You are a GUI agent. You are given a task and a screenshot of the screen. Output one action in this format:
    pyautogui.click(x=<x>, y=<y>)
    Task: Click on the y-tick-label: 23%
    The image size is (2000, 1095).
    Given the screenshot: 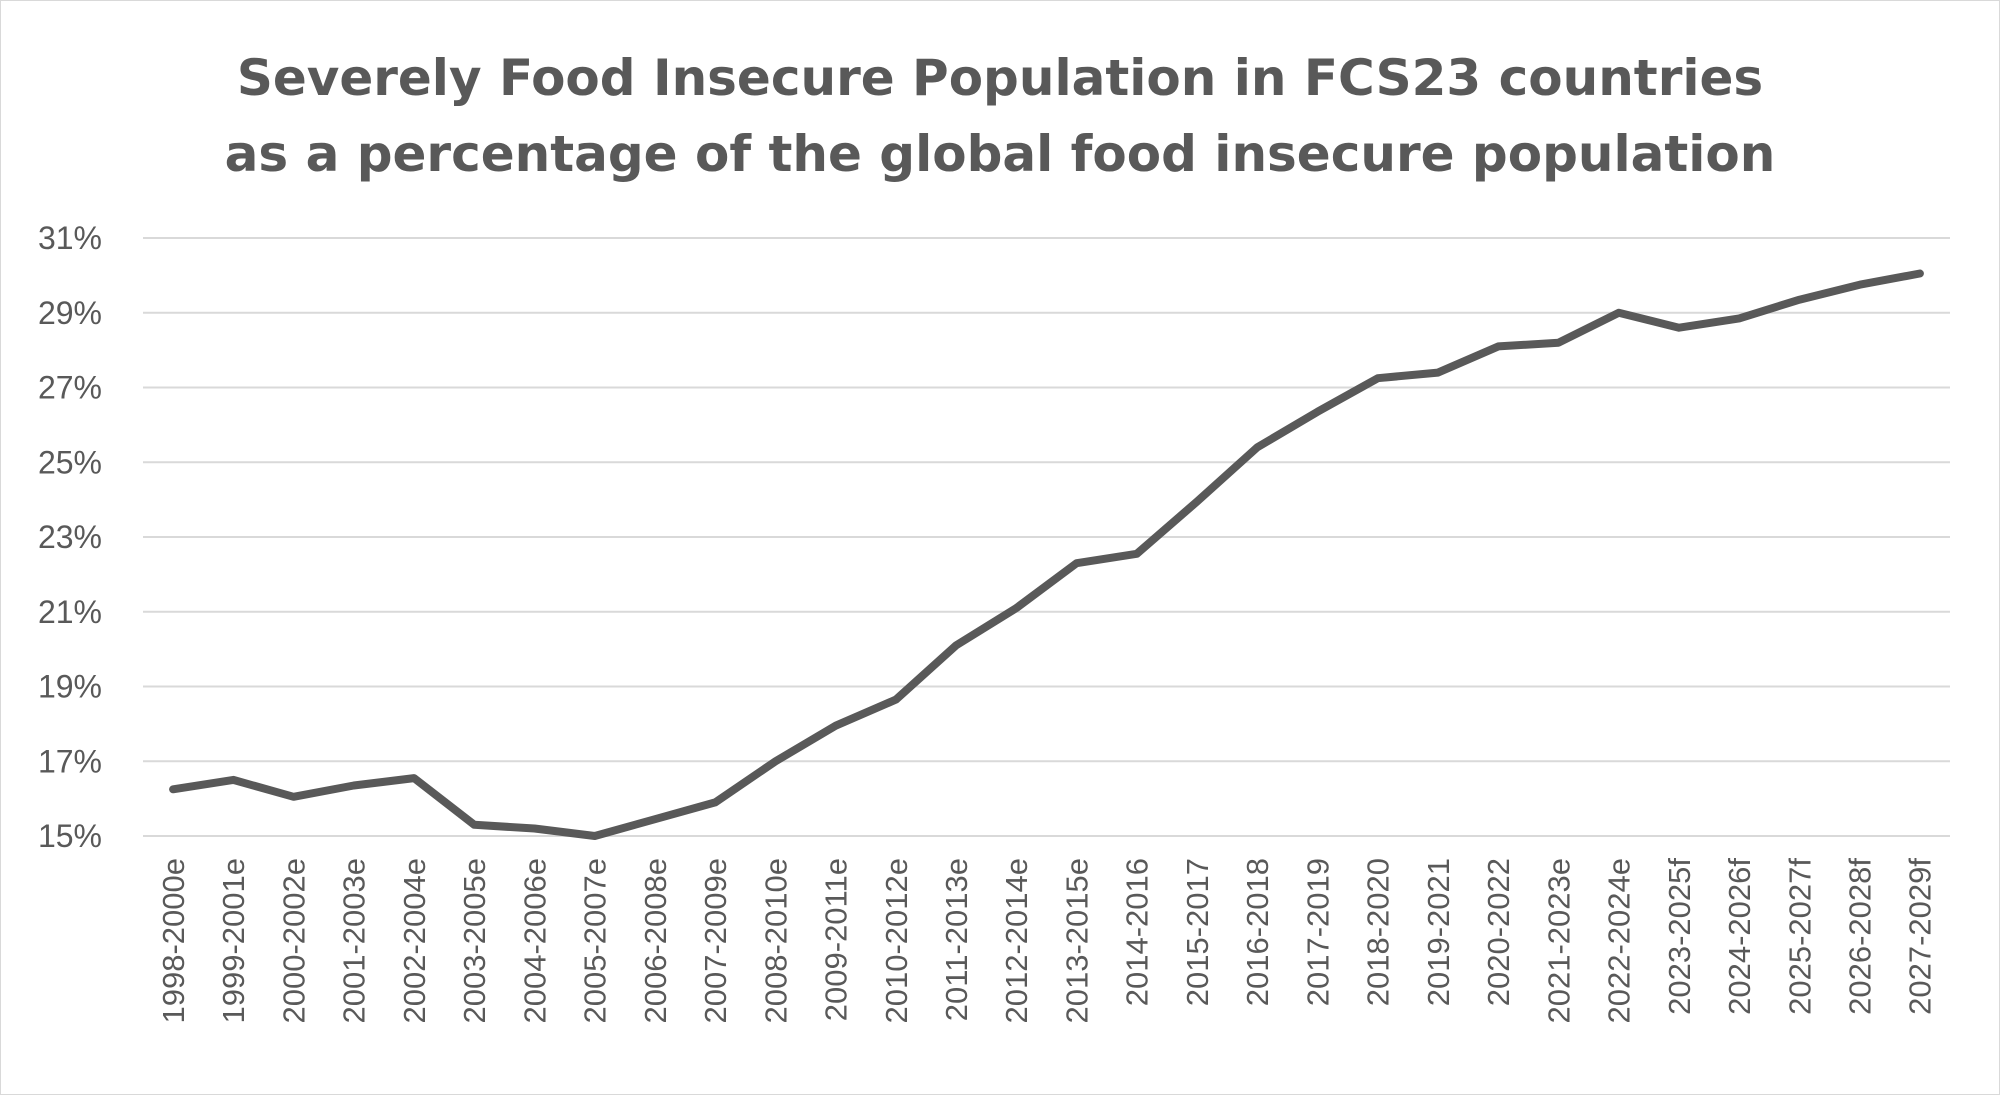 What is the action you would take?
    pyautogui.click(x=70, y=537)
    